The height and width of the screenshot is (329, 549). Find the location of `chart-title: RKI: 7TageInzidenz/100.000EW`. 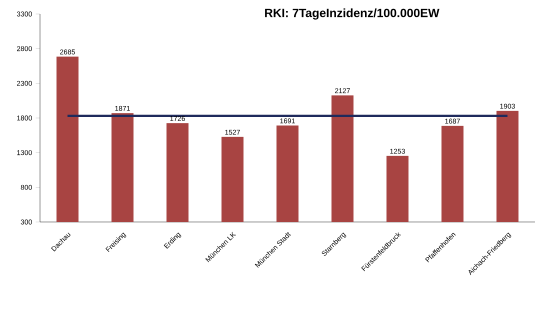

chart-title: RKI: 7TageInzidenz/100.000EW is located at coordinates (352, 14).